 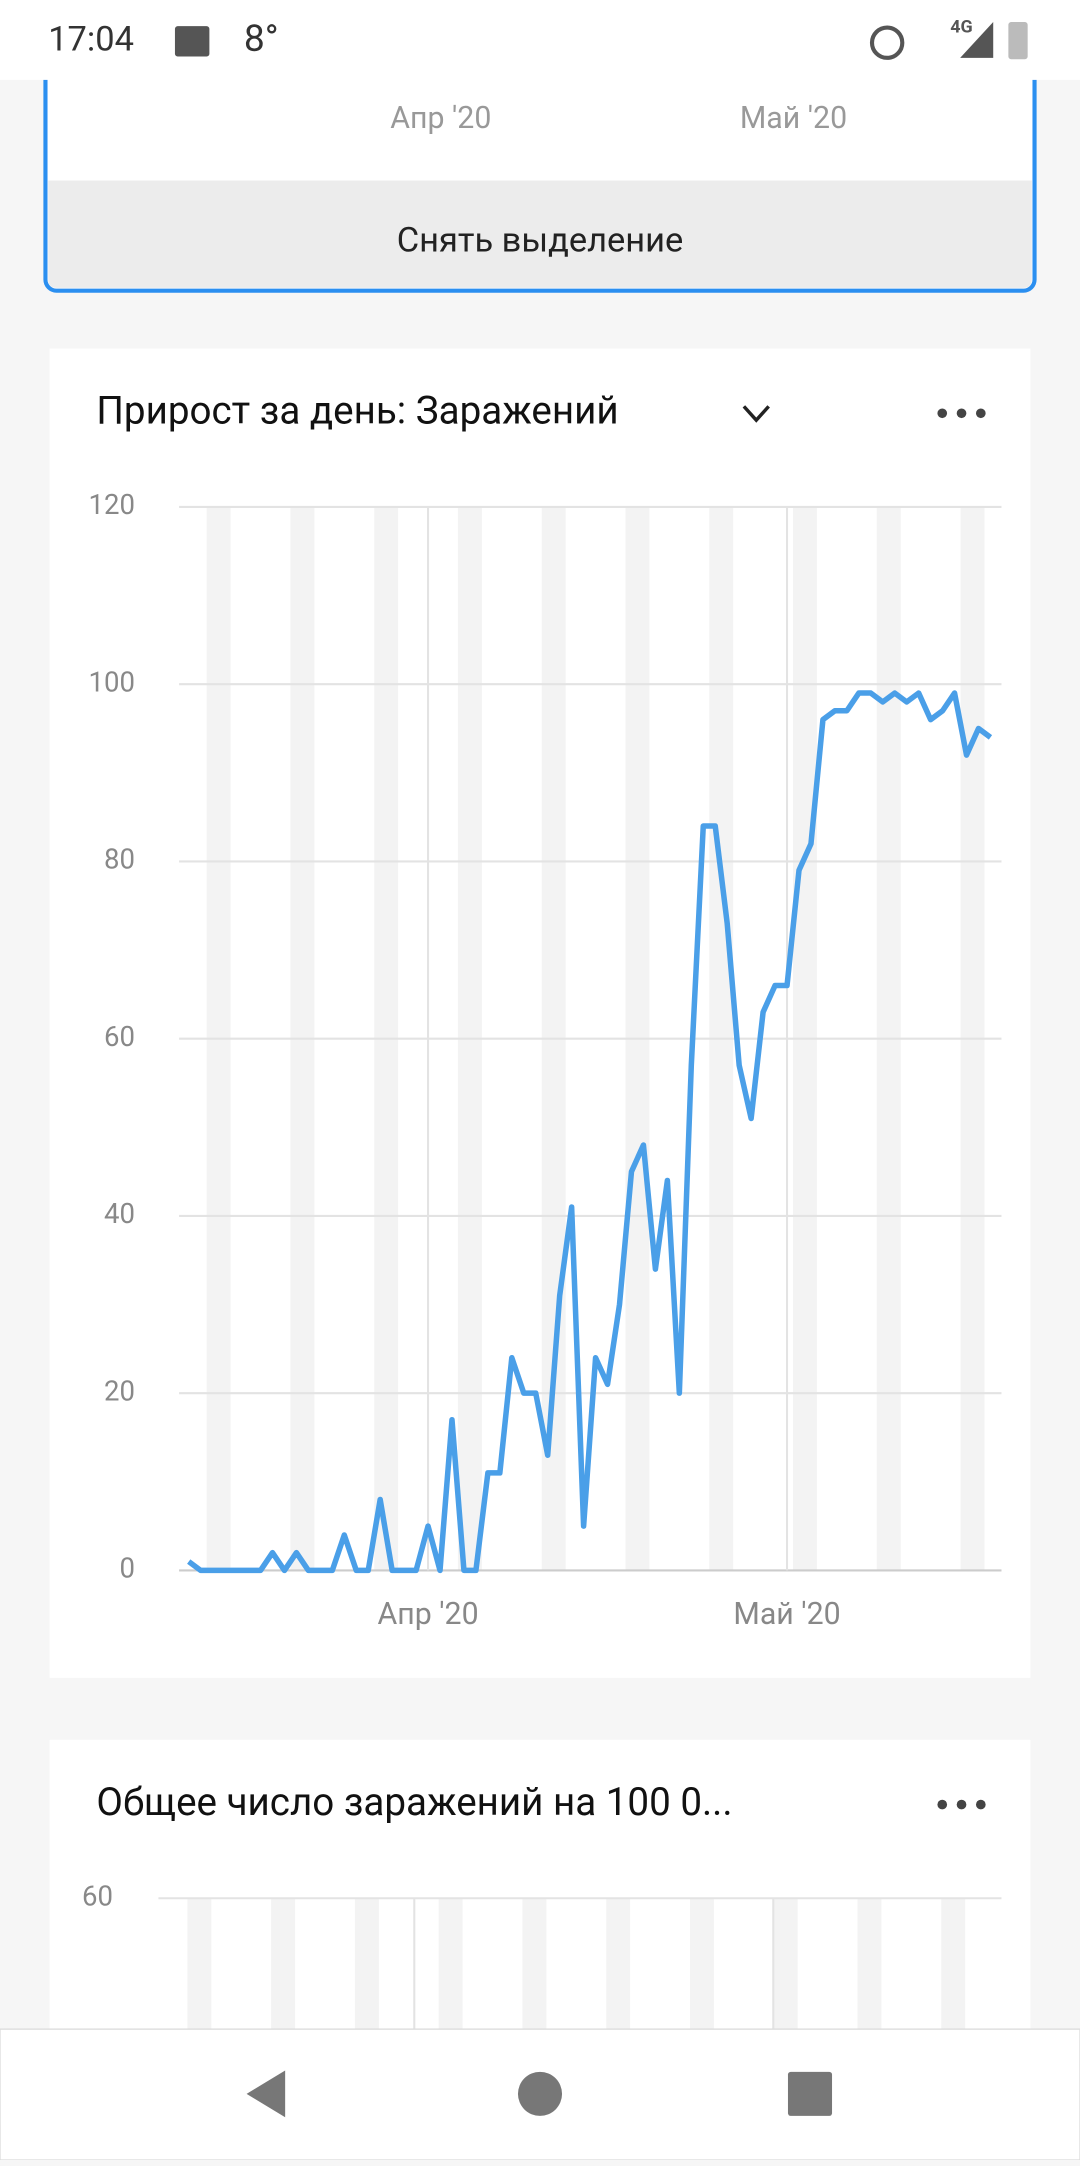 What do you see at coordinates (261, 39) in the screenshot?
I see `temperature: 8°` at bounding box center [261, 39].